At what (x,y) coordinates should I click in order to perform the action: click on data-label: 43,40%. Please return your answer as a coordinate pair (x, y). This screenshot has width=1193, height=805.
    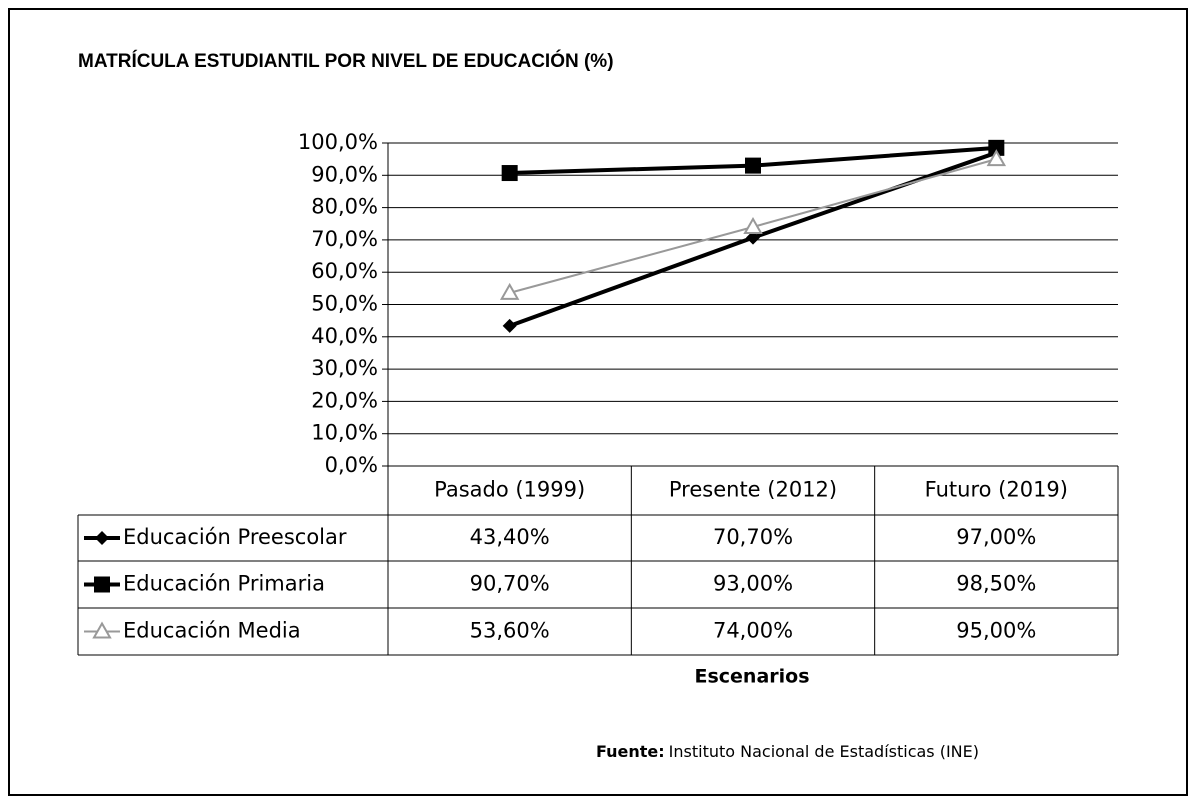
    Looking at the image, I should click on (510, 537).